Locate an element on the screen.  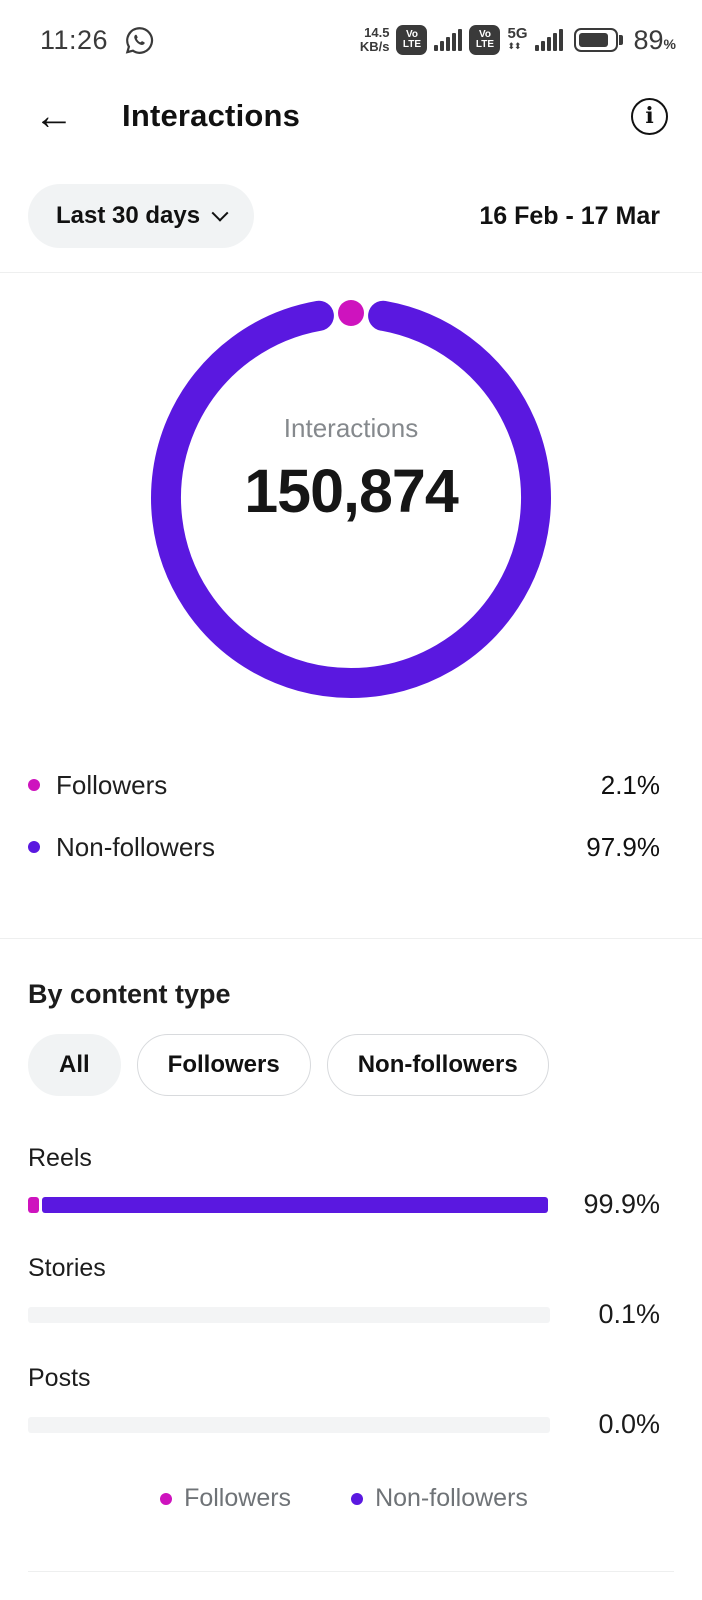
legend-label: Followers is located at coordinates (112, 784).